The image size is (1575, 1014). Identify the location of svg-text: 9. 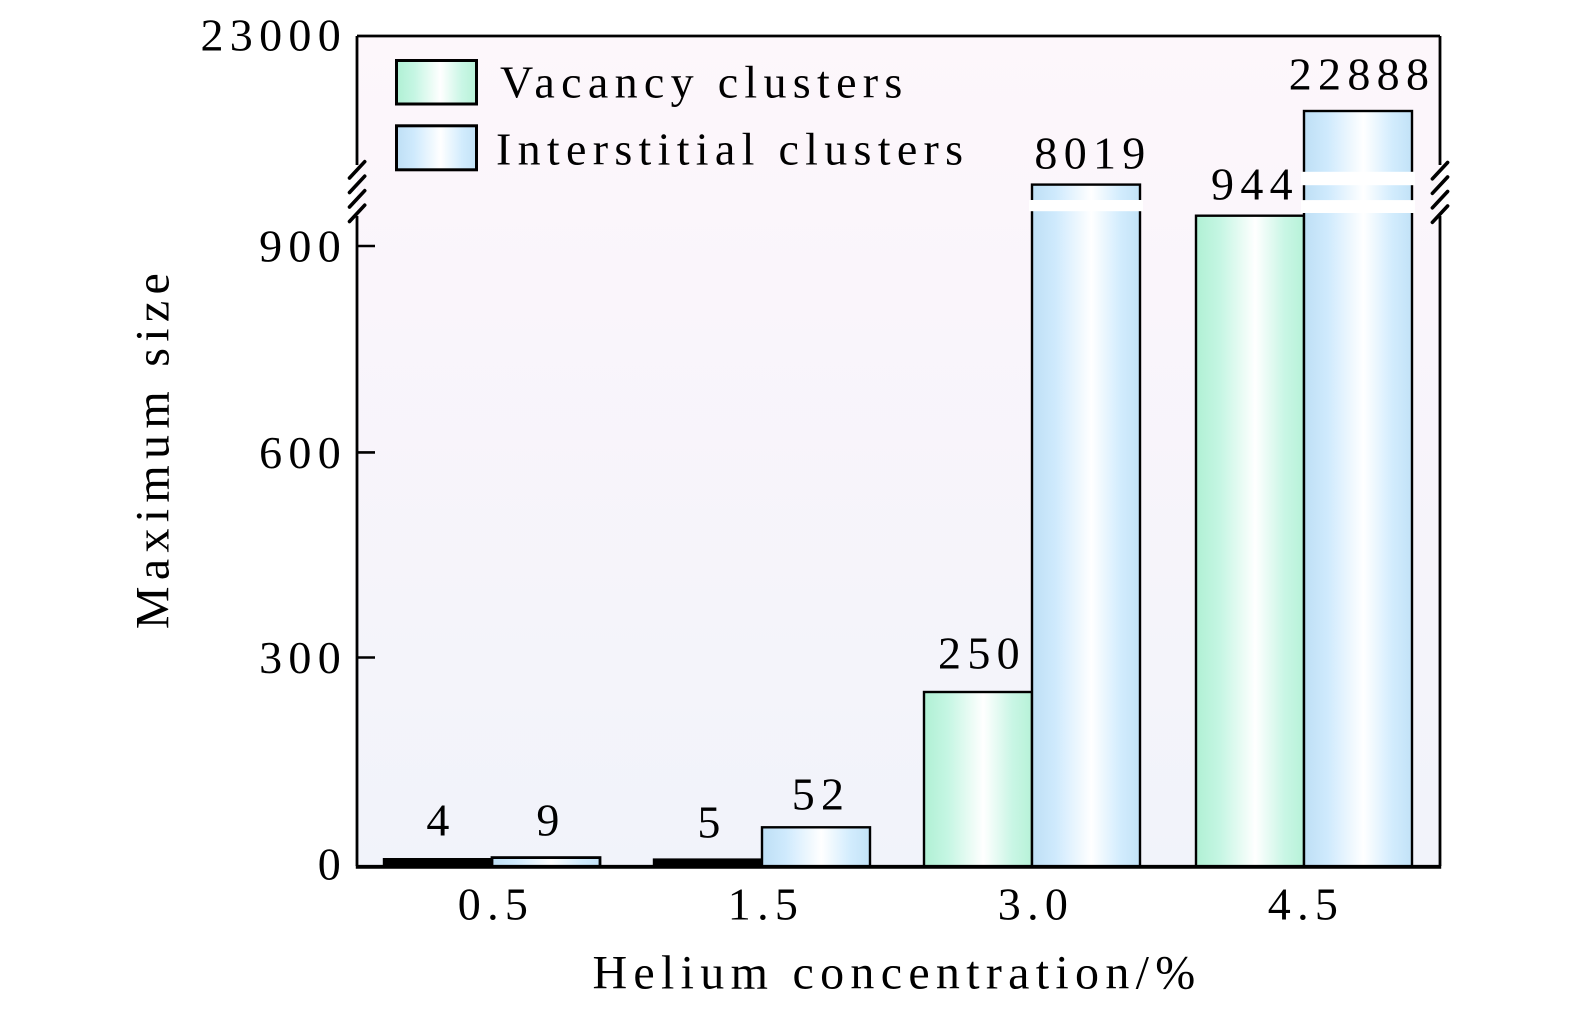
(550, 820).